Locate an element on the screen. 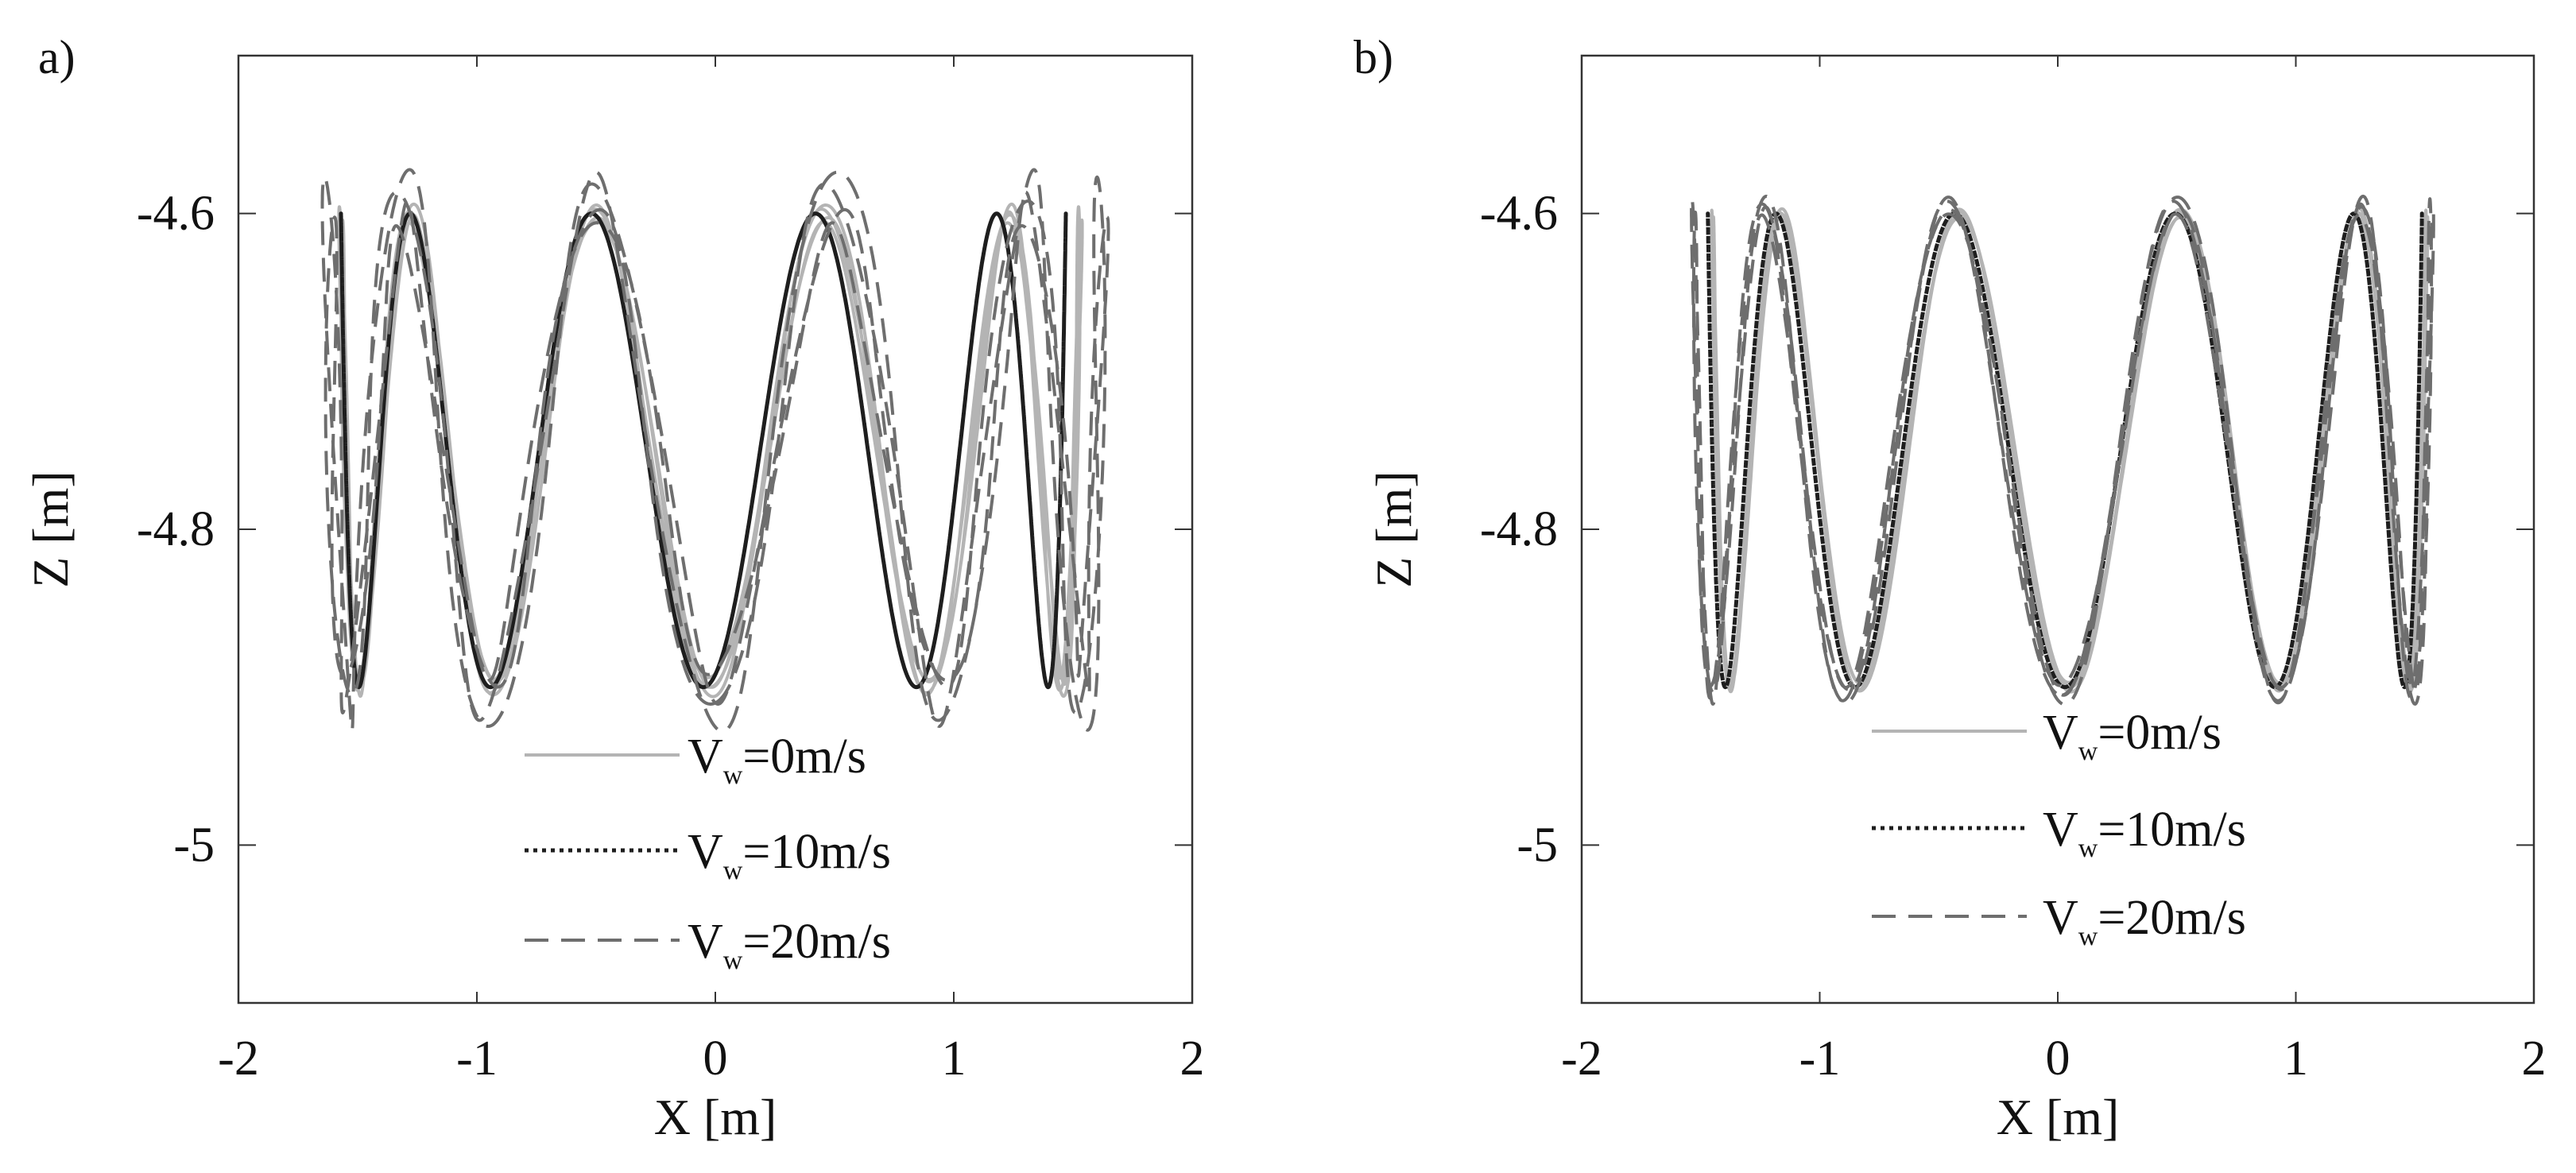 The image size is (2576, 1173). panel-b-y-axis-label: Z [m] is located at coordinates (1393, 529).